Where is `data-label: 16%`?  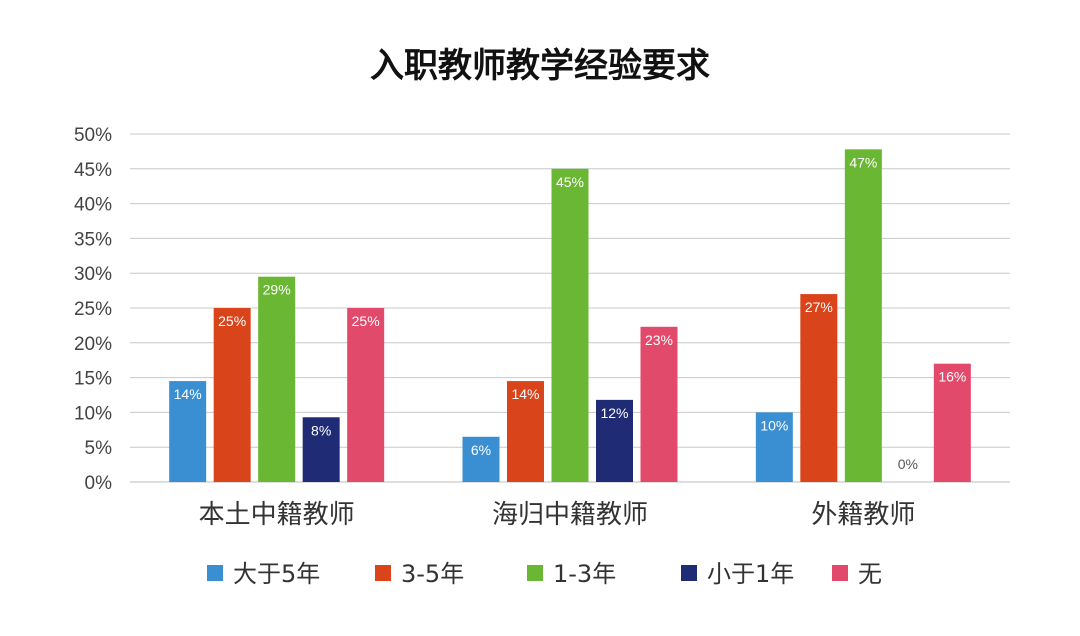
data-label: 16% is located at coordinates (952, 377).